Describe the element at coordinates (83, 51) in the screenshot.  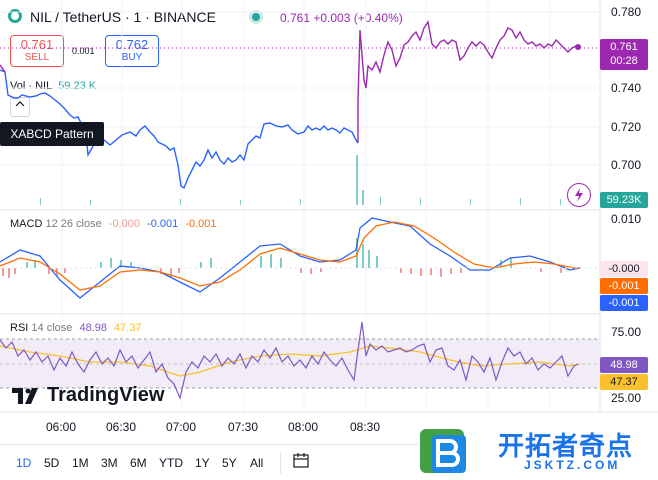
I see `spread-value: 0.001` at that location.